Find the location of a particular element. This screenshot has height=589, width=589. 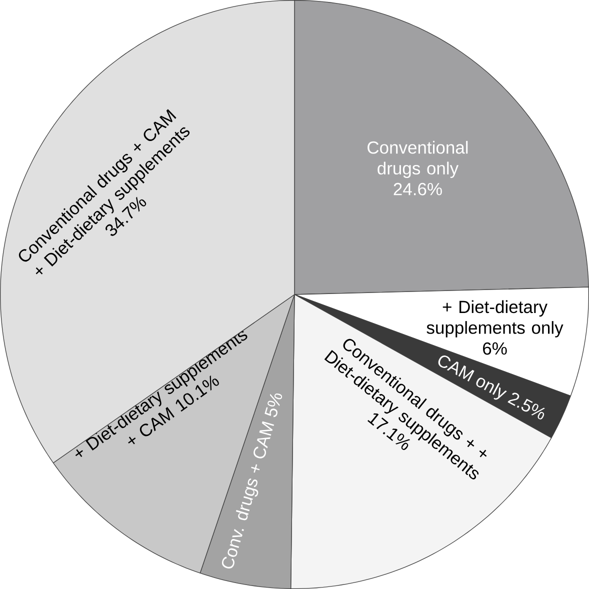

data-label: 24.6% is located at coordinates (418, 189).